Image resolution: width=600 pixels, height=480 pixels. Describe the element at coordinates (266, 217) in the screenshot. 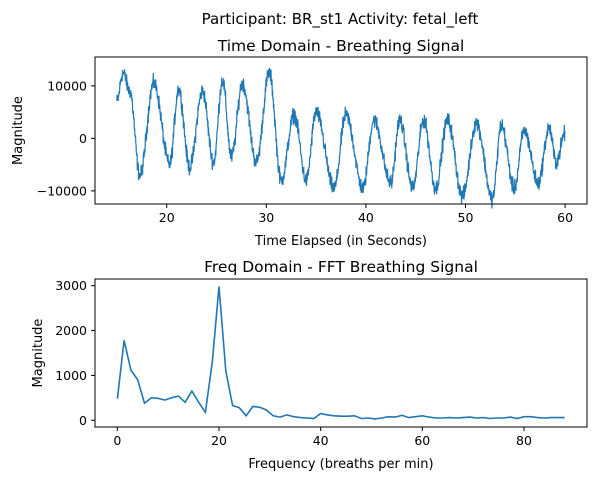

I see `x-tick-label: 30` at that location.